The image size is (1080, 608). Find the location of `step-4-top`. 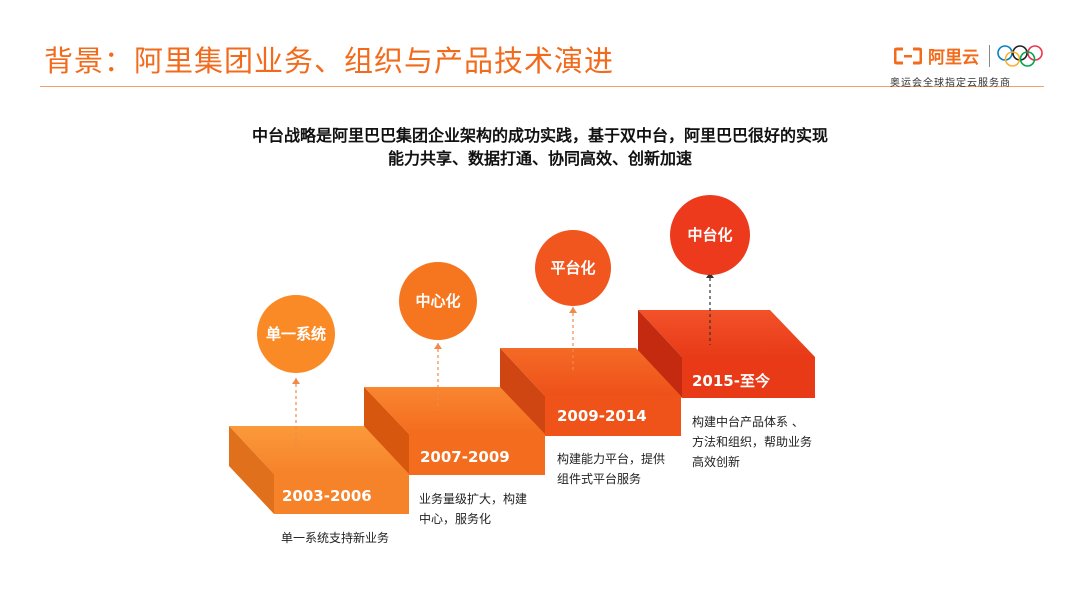

step-4-top is located at coordinates (726, 333).